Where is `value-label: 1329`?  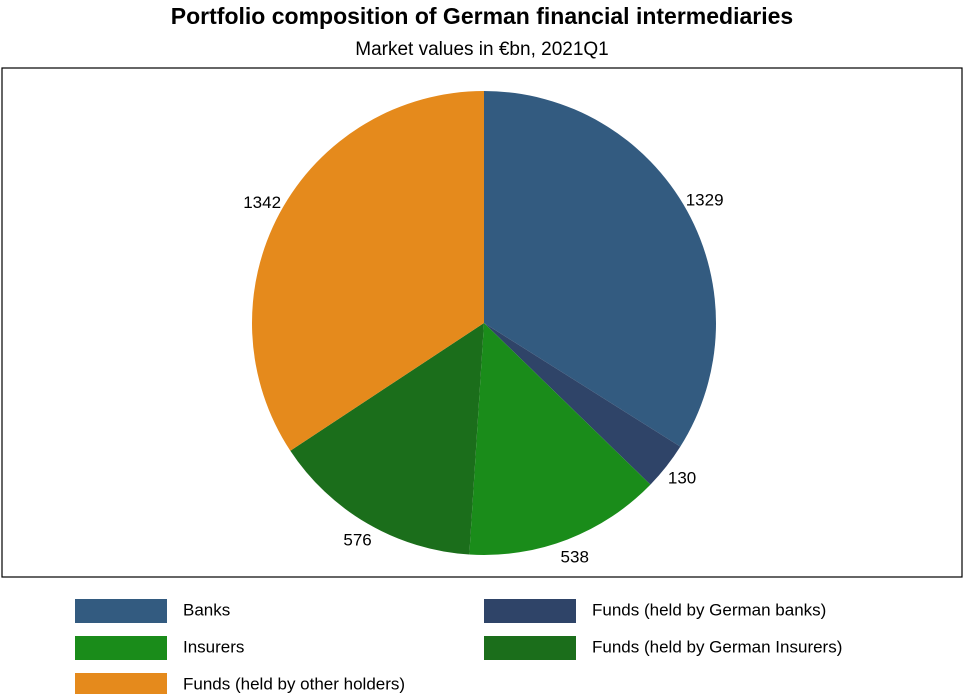 value-label: 1329 is located at coordinates (705, 200).